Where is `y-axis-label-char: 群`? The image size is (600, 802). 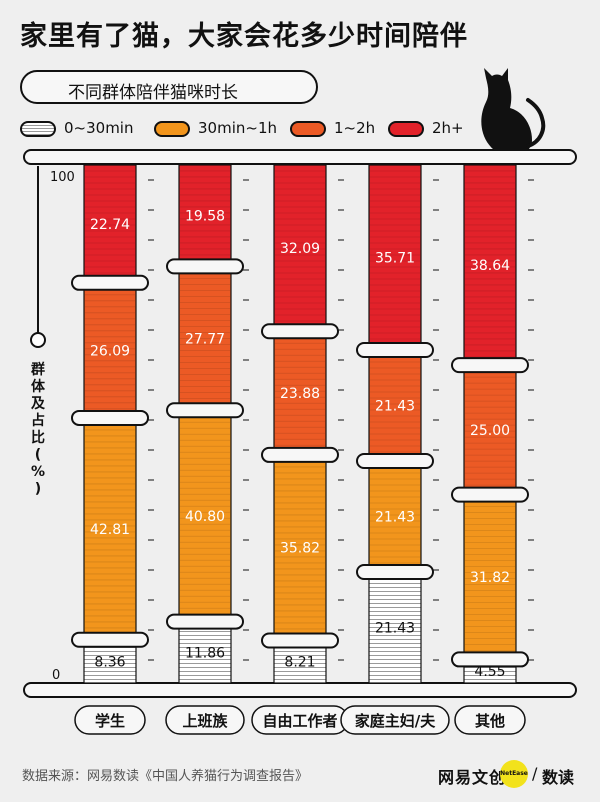 y-axis-label-char: 群 is located at coordinates (37, 369).